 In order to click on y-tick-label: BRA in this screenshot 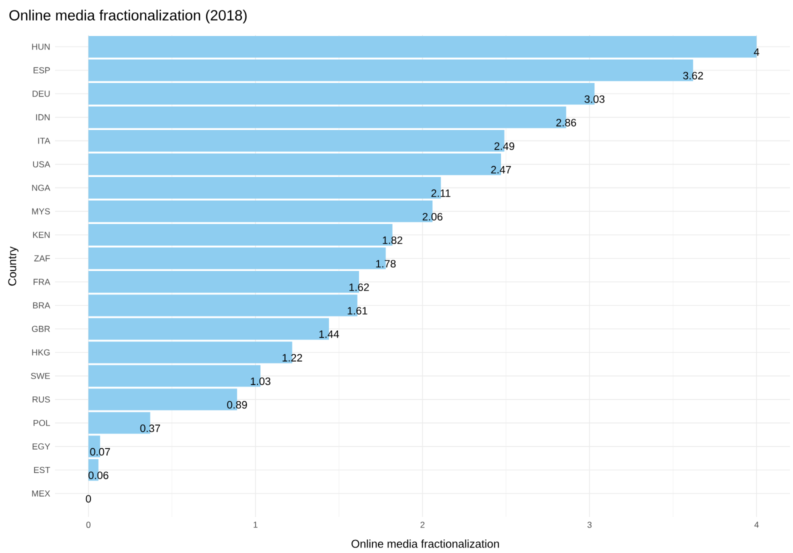, I will do `click(41, 305)`.